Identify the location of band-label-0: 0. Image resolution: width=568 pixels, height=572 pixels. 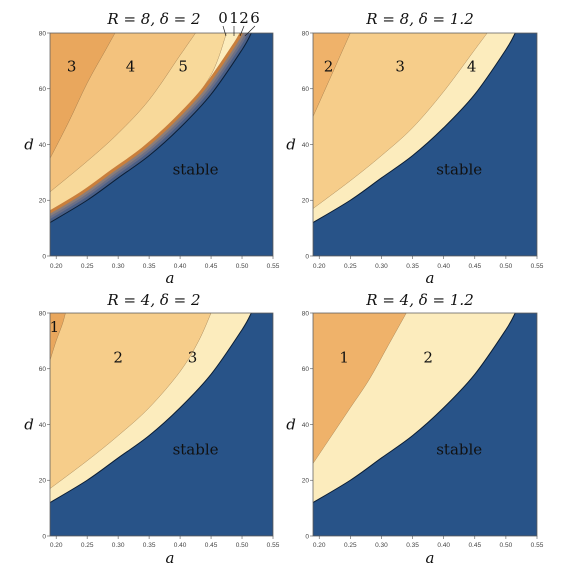
(223, 18).